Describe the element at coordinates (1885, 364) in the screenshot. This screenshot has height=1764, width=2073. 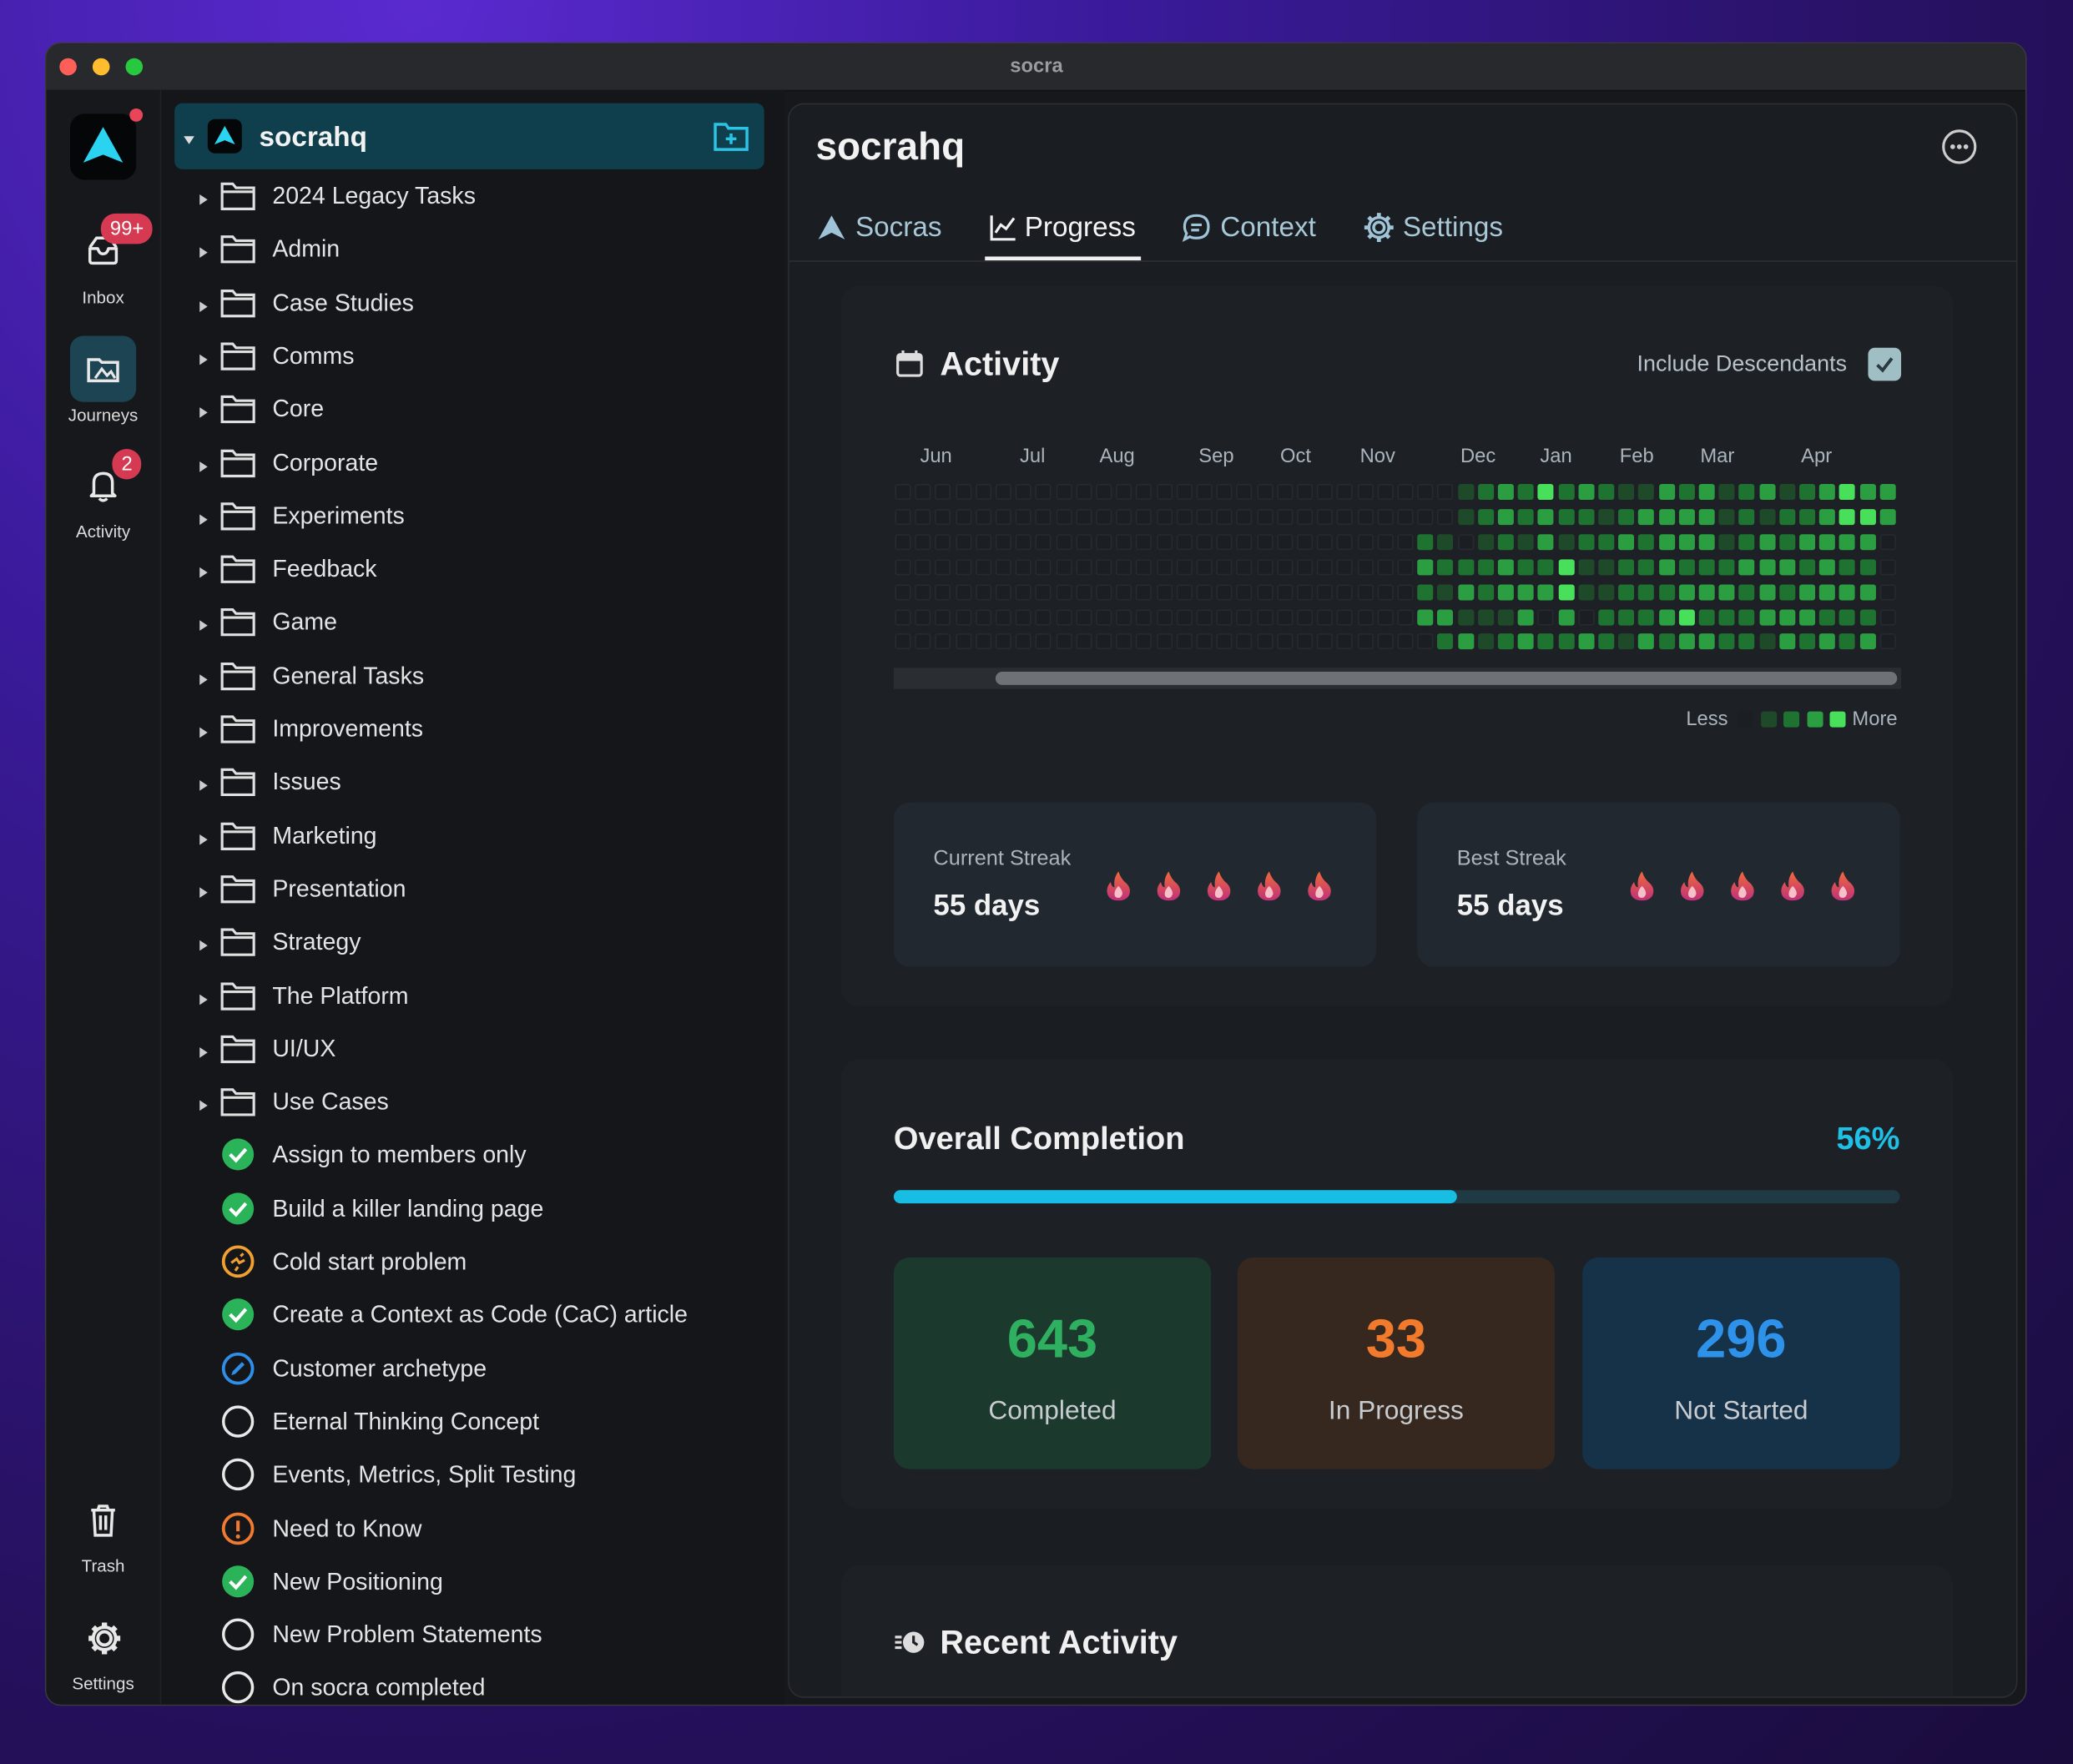
I see `descendants-checkbox` at that location.